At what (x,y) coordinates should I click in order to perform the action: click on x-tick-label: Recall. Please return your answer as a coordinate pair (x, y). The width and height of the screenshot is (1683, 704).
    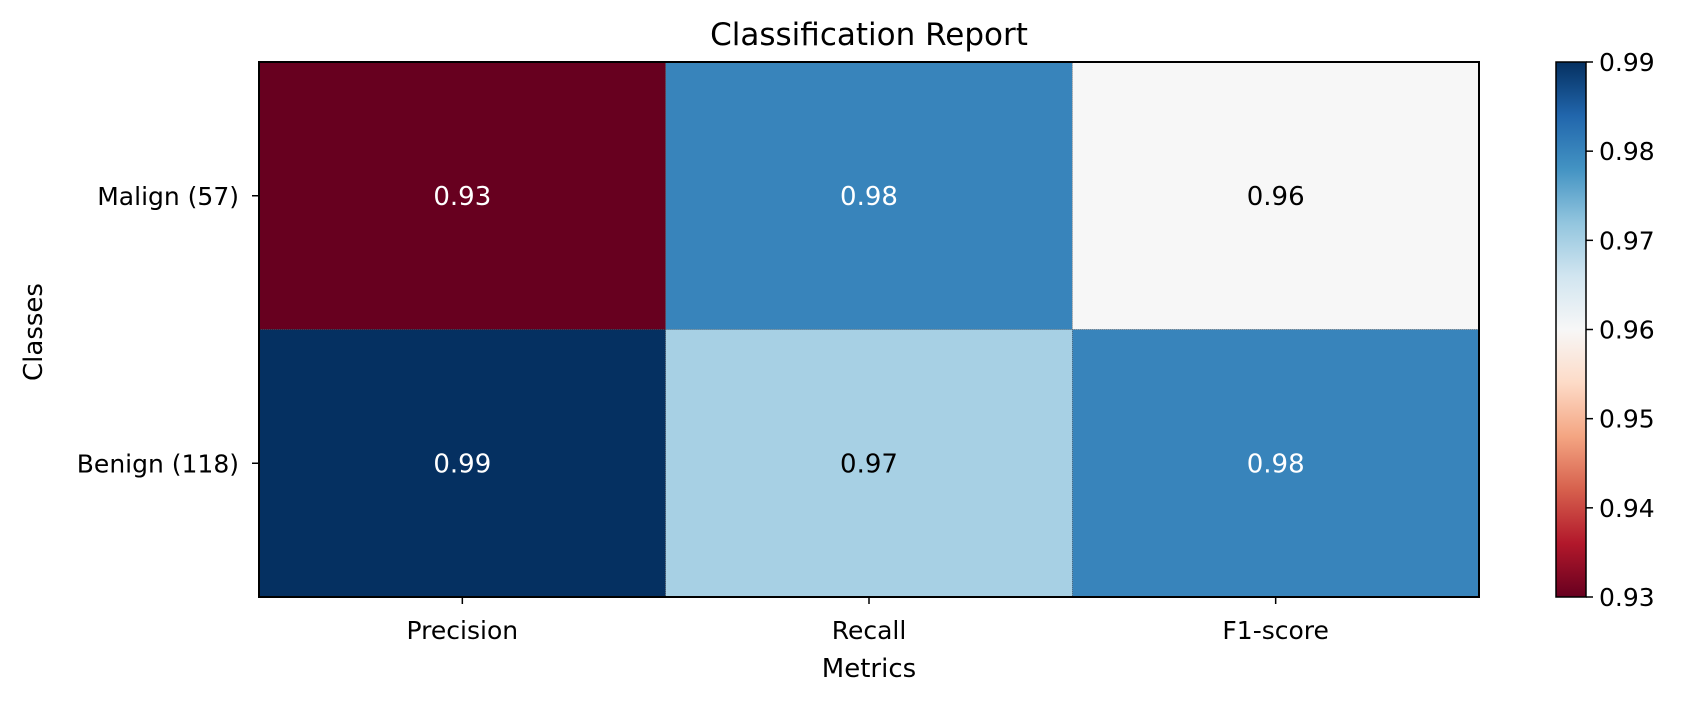
    Looking at the image, I should click on (869, 630).